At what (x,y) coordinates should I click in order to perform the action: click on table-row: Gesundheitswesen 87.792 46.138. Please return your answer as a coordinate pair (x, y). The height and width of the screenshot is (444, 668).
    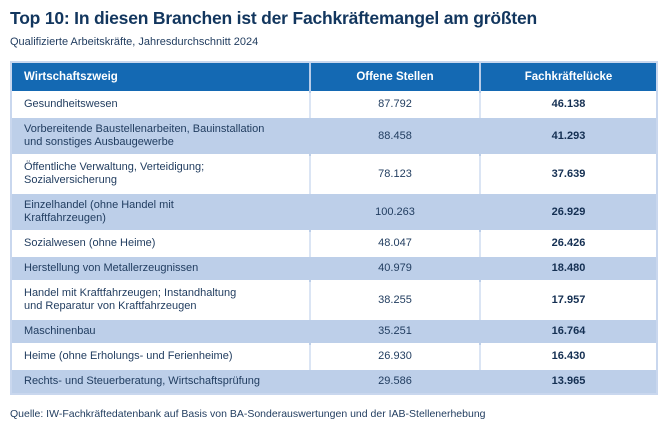
    Looking at the image, I should click on (334, 104).